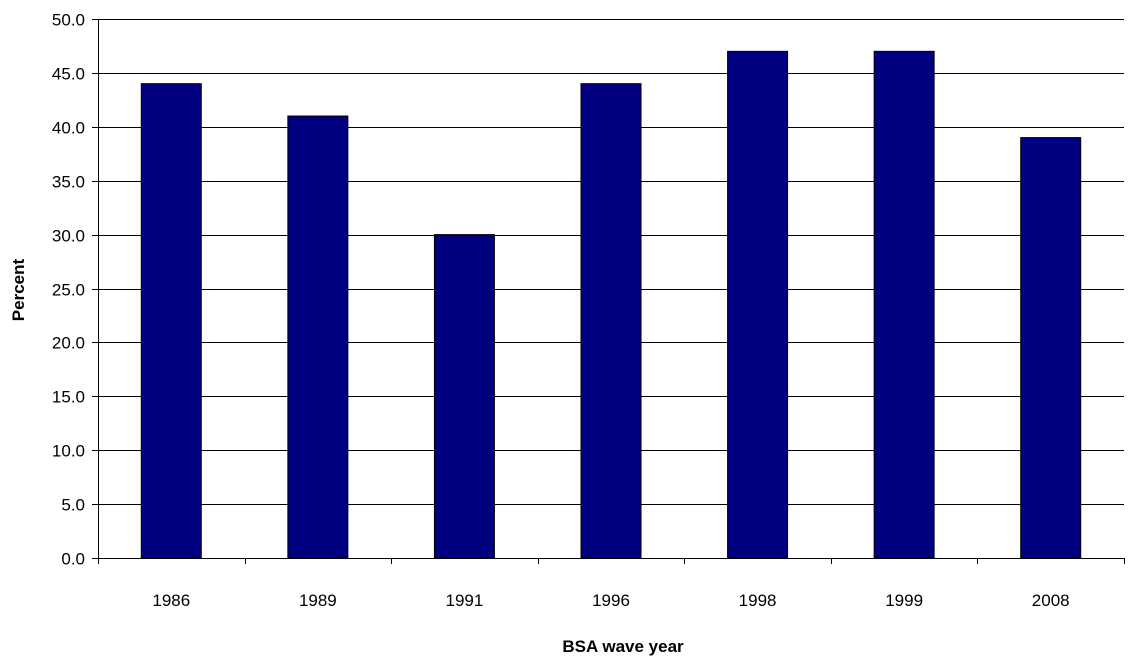  What do you see at coordinates (73, 559) in the screenshot?
I see `y-tick-label: 0.0` at bounding box center [73, 559].